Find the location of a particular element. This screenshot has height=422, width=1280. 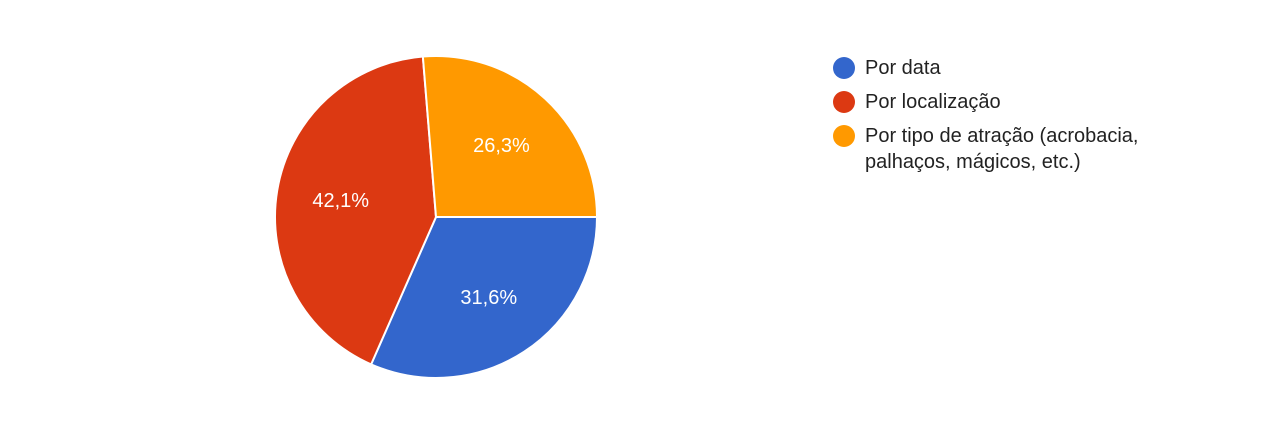

legend-item-por-localizacao: Por localização is located at coordinates (1013, 102).